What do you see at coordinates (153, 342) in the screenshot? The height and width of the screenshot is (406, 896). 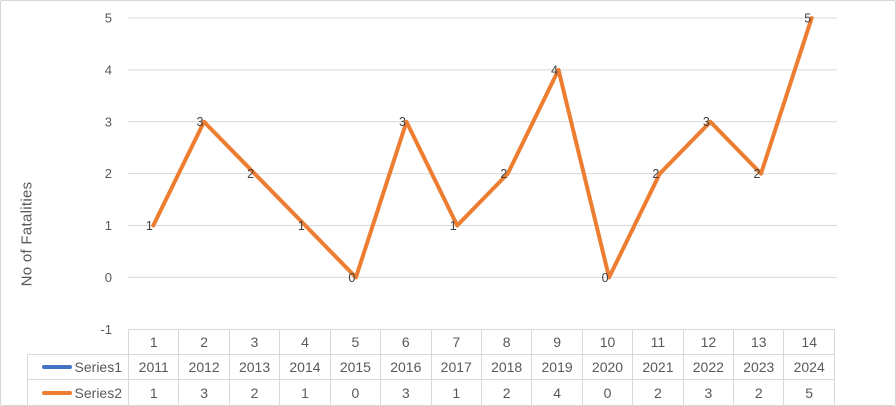 I see `category-header-cell: 1` at bounding box center [153, 342].